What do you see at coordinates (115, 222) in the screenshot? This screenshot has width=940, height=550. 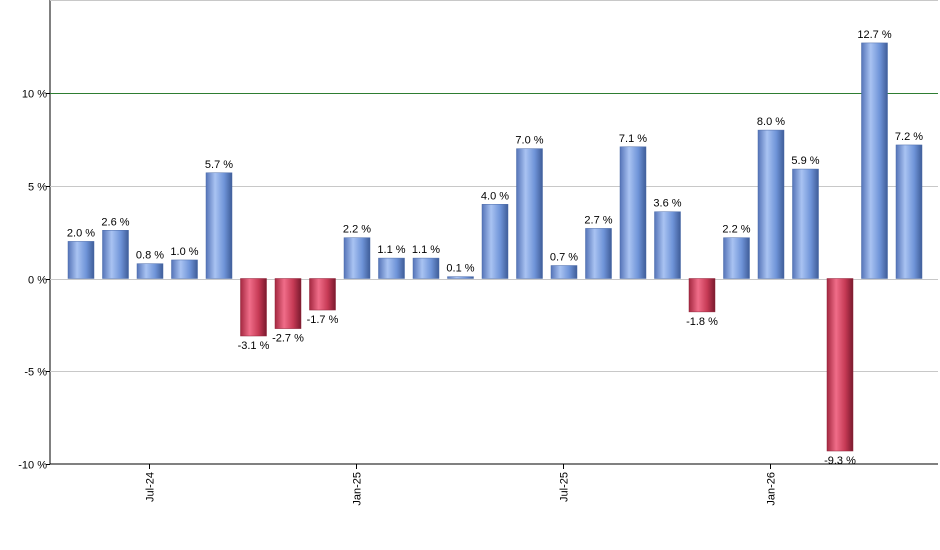 I see `data-label-2: 2.6 %` at bounding box center [115, 222].